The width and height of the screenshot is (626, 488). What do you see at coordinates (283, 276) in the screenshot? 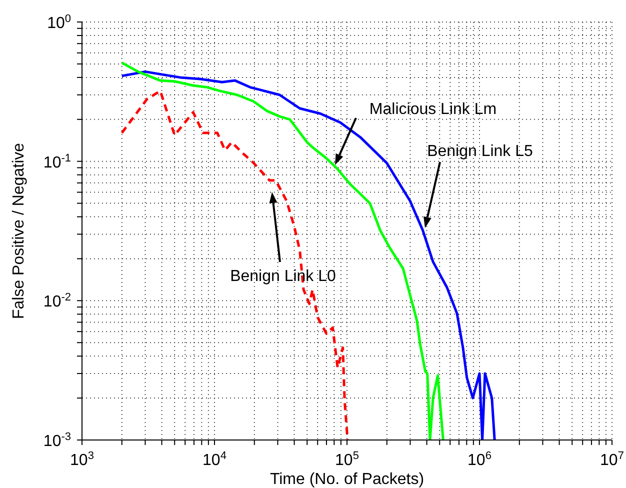
I see `annotation: Benign Link L0` at bounding box center [283, 276].